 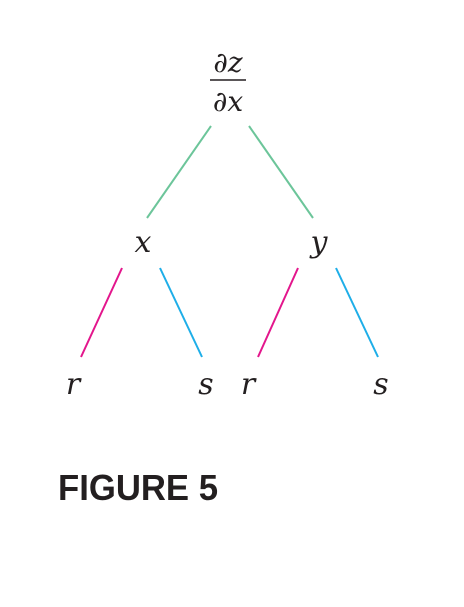 I want to click on edge-y-s, so click(x=357, y=312).